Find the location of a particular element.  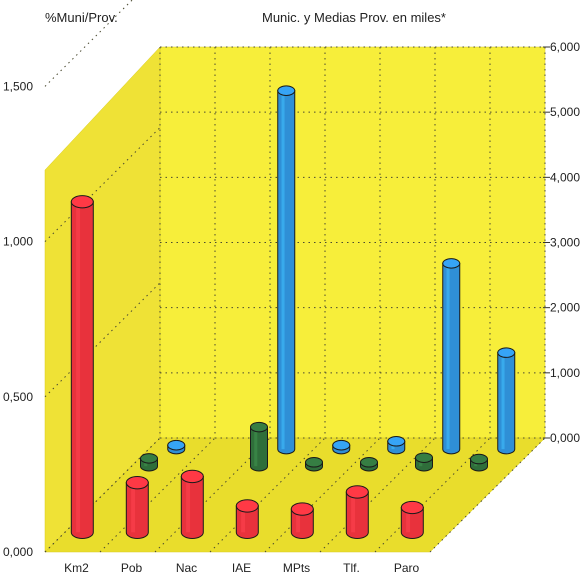

category-label: Tlf. is located at coordinates (351, 568).